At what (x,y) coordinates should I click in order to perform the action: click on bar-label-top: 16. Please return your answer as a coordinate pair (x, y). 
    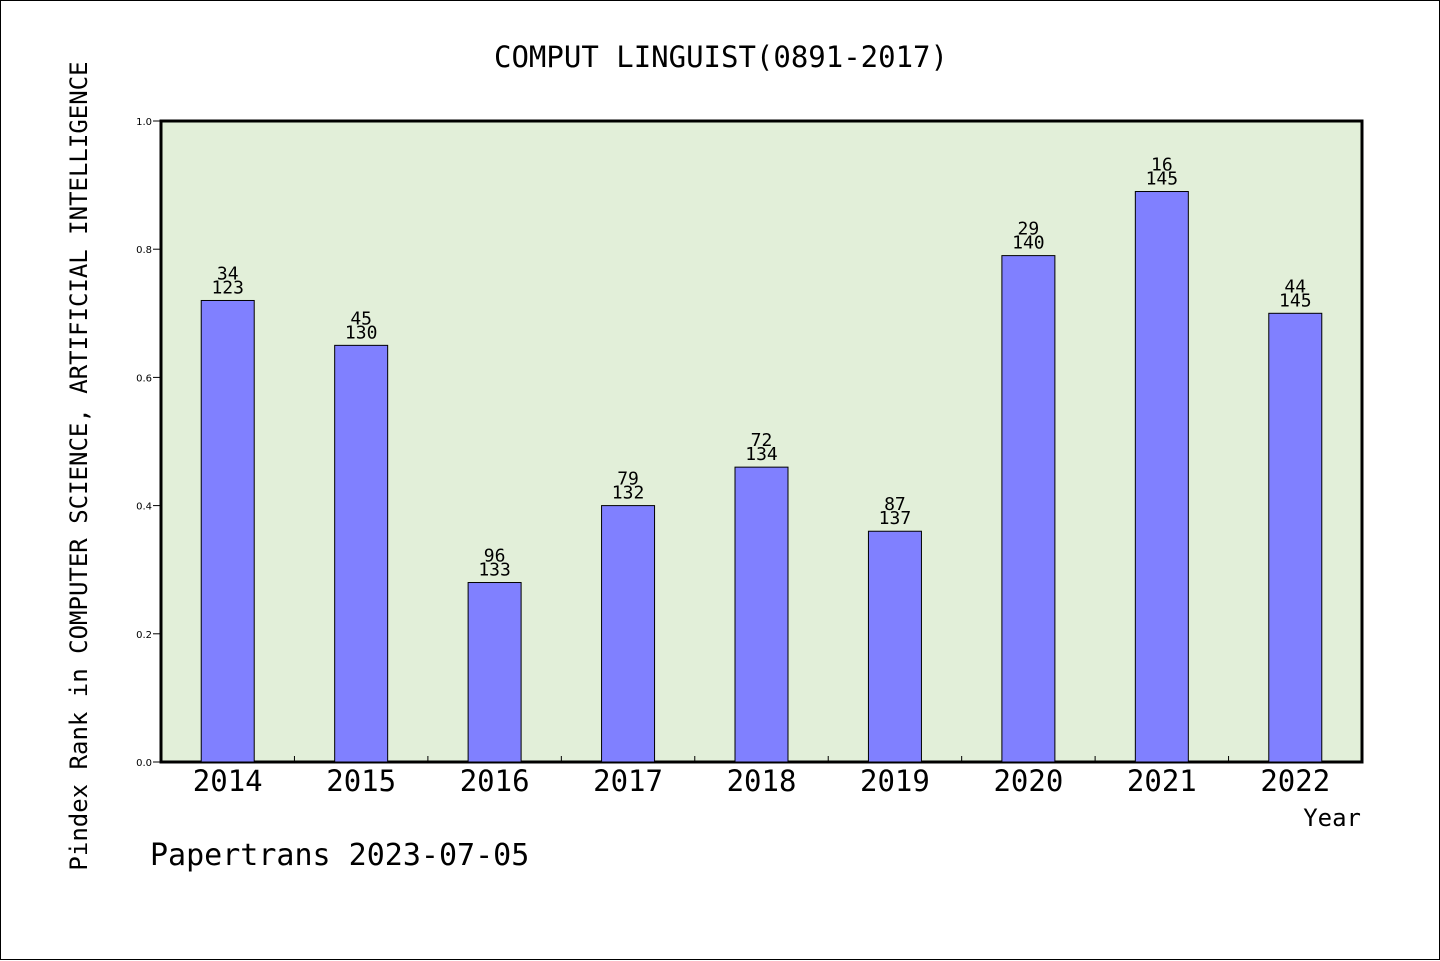
    Looking at the image, I should click on (1162, 165).